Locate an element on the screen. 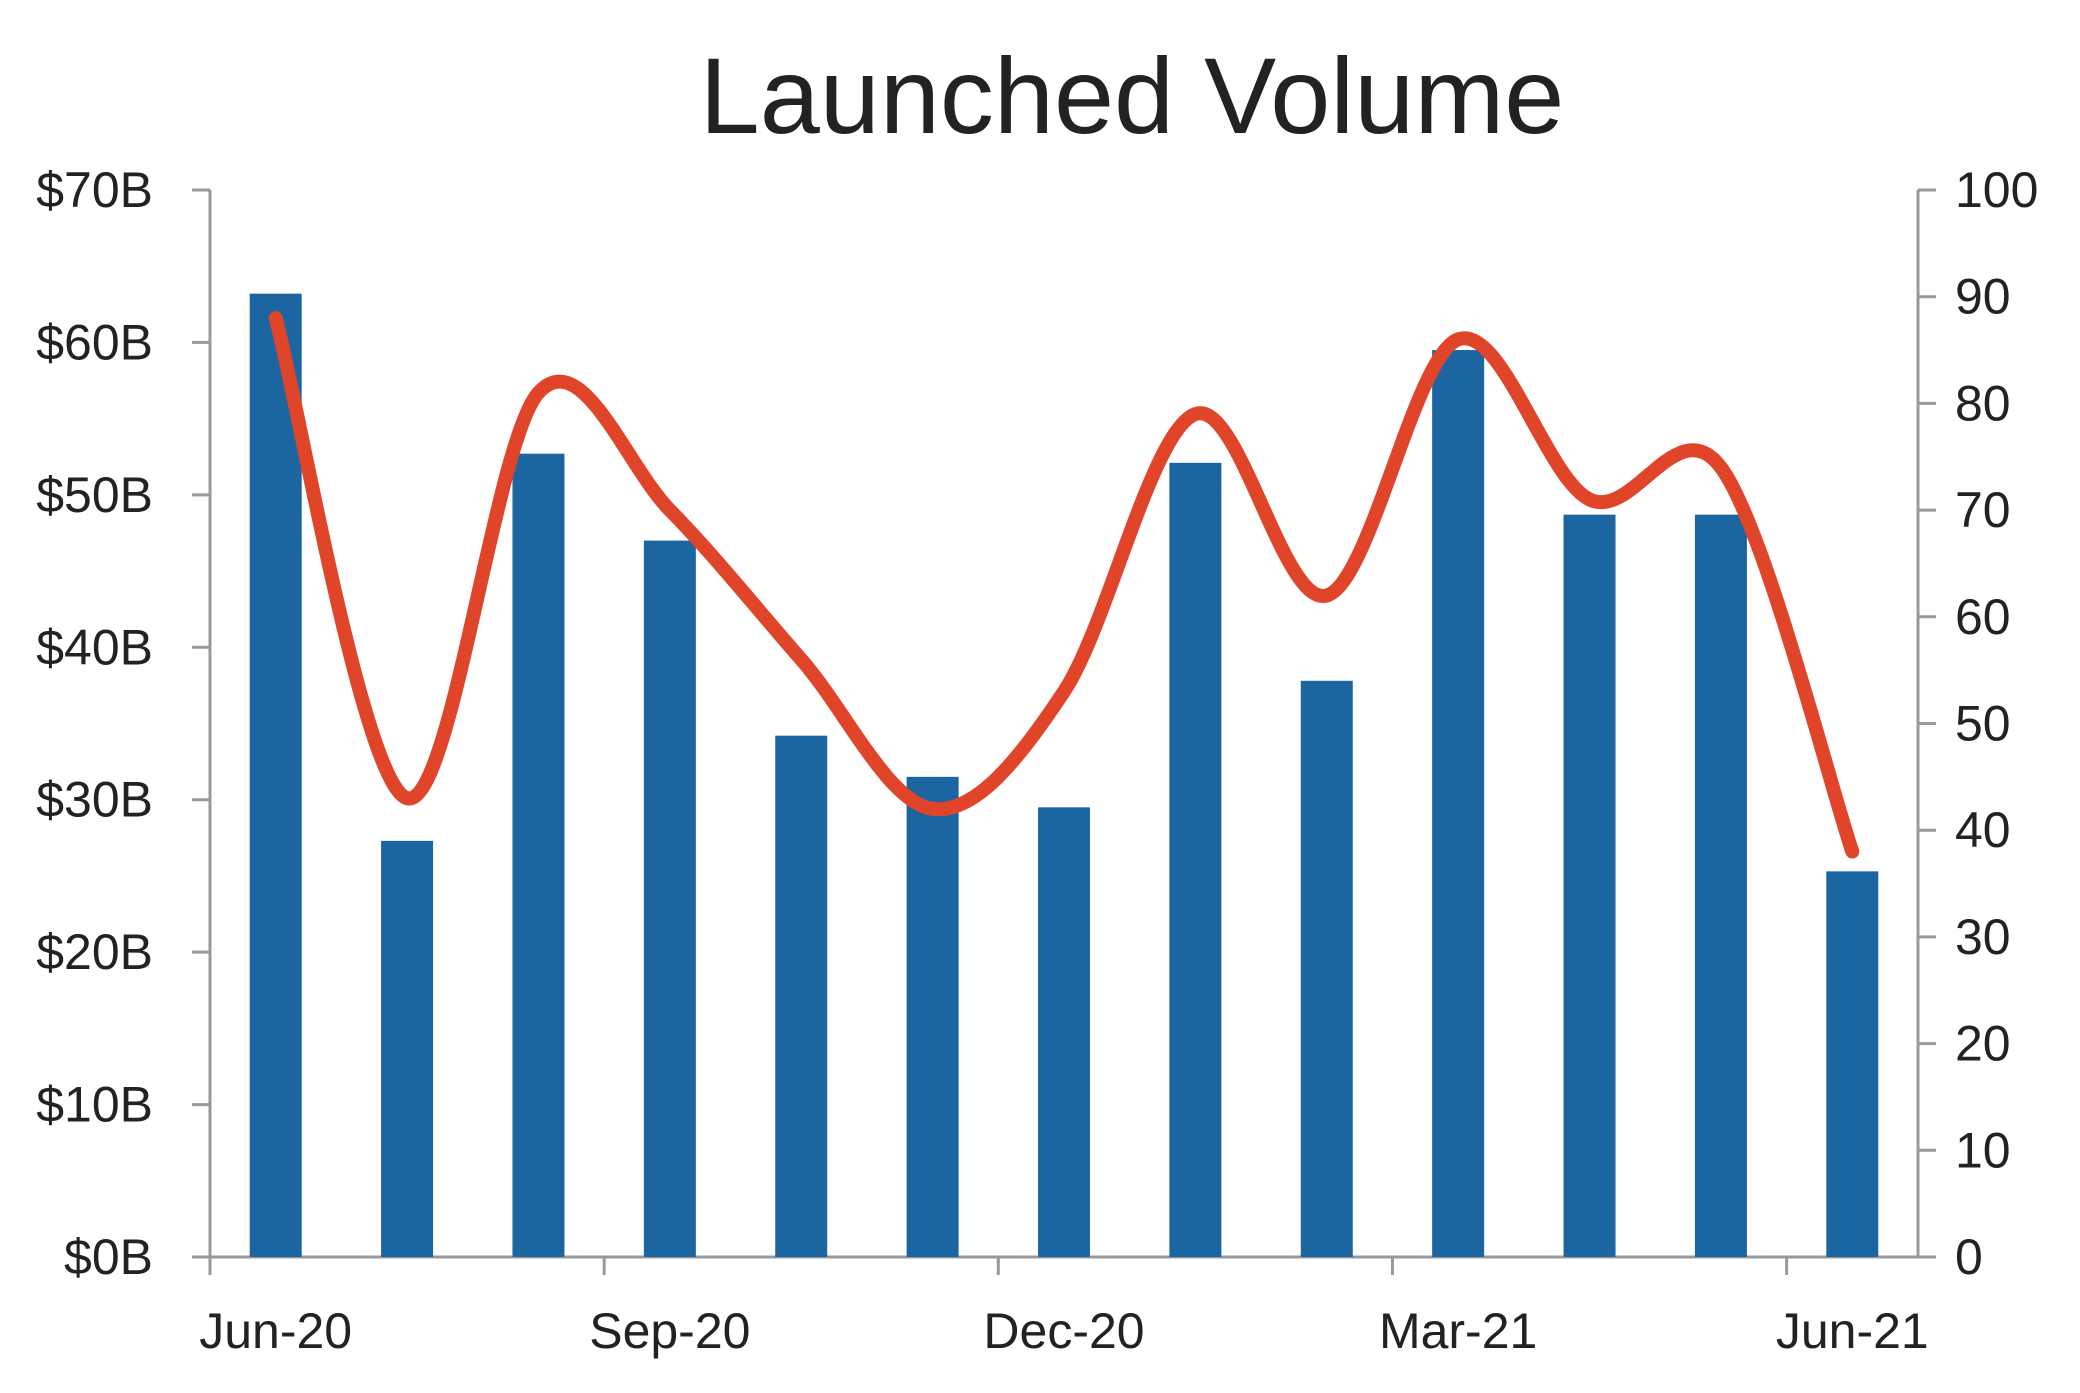  left-tick-label: $10B is located at coordinates (94, 1105).